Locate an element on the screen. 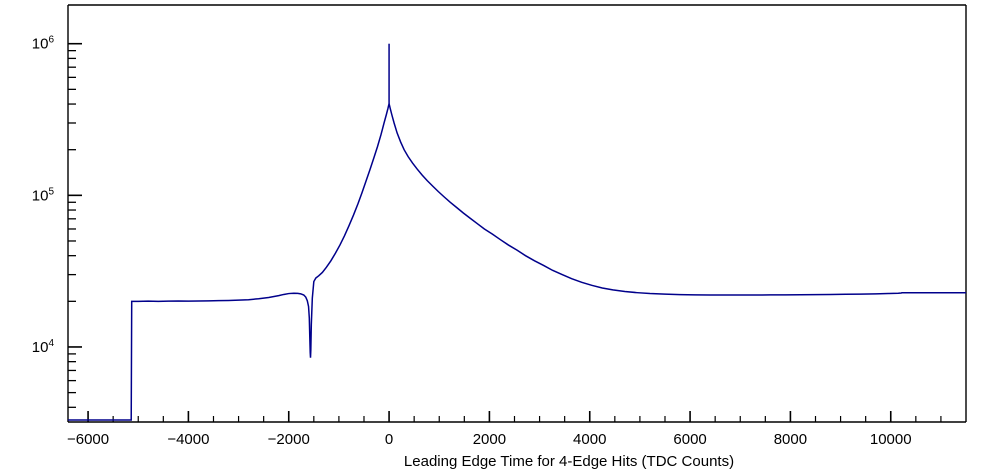 The image size is (996, 472). x-tick-label: −4000 is located at coordinates (188, 439).